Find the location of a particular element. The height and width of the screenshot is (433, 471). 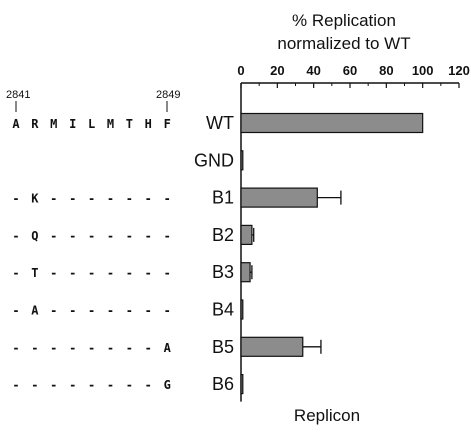

sequence-residue: I is located at coordinates (72, 124).